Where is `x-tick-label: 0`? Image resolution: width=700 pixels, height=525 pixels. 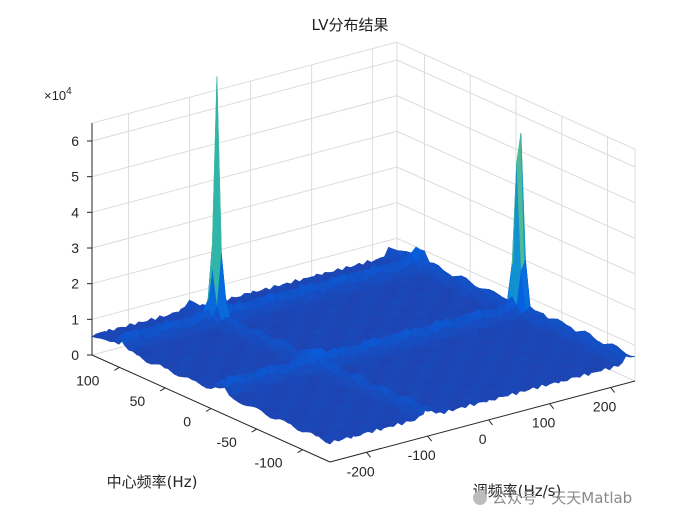
x-tick-label: 0 is located at coordinates (483, 439).